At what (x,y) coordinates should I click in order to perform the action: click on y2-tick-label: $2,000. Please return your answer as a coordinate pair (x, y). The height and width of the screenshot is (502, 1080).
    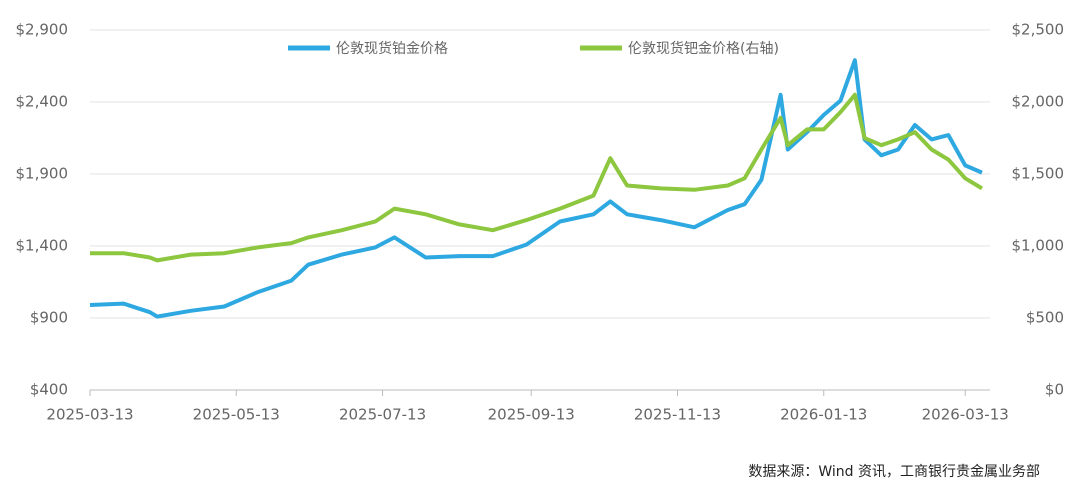
    Looking at the image, I should click on (1038, 102).